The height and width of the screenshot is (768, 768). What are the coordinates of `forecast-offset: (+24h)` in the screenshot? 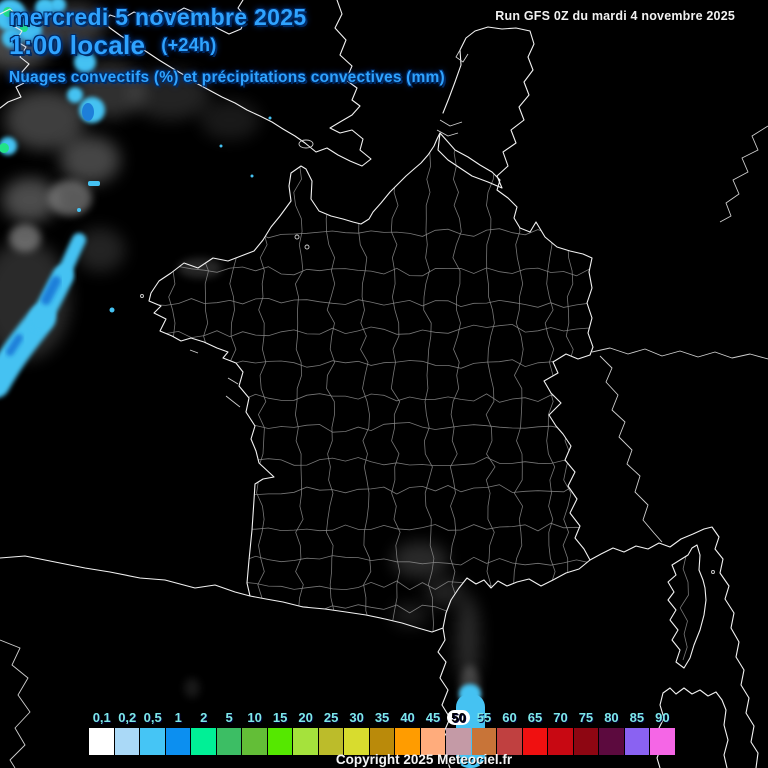 It's located at (189, 44).